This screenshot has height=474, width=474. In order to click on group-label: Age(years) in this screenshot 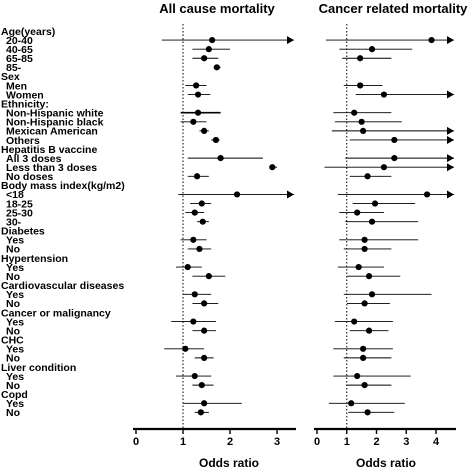, I will do `click(28, 32)`.